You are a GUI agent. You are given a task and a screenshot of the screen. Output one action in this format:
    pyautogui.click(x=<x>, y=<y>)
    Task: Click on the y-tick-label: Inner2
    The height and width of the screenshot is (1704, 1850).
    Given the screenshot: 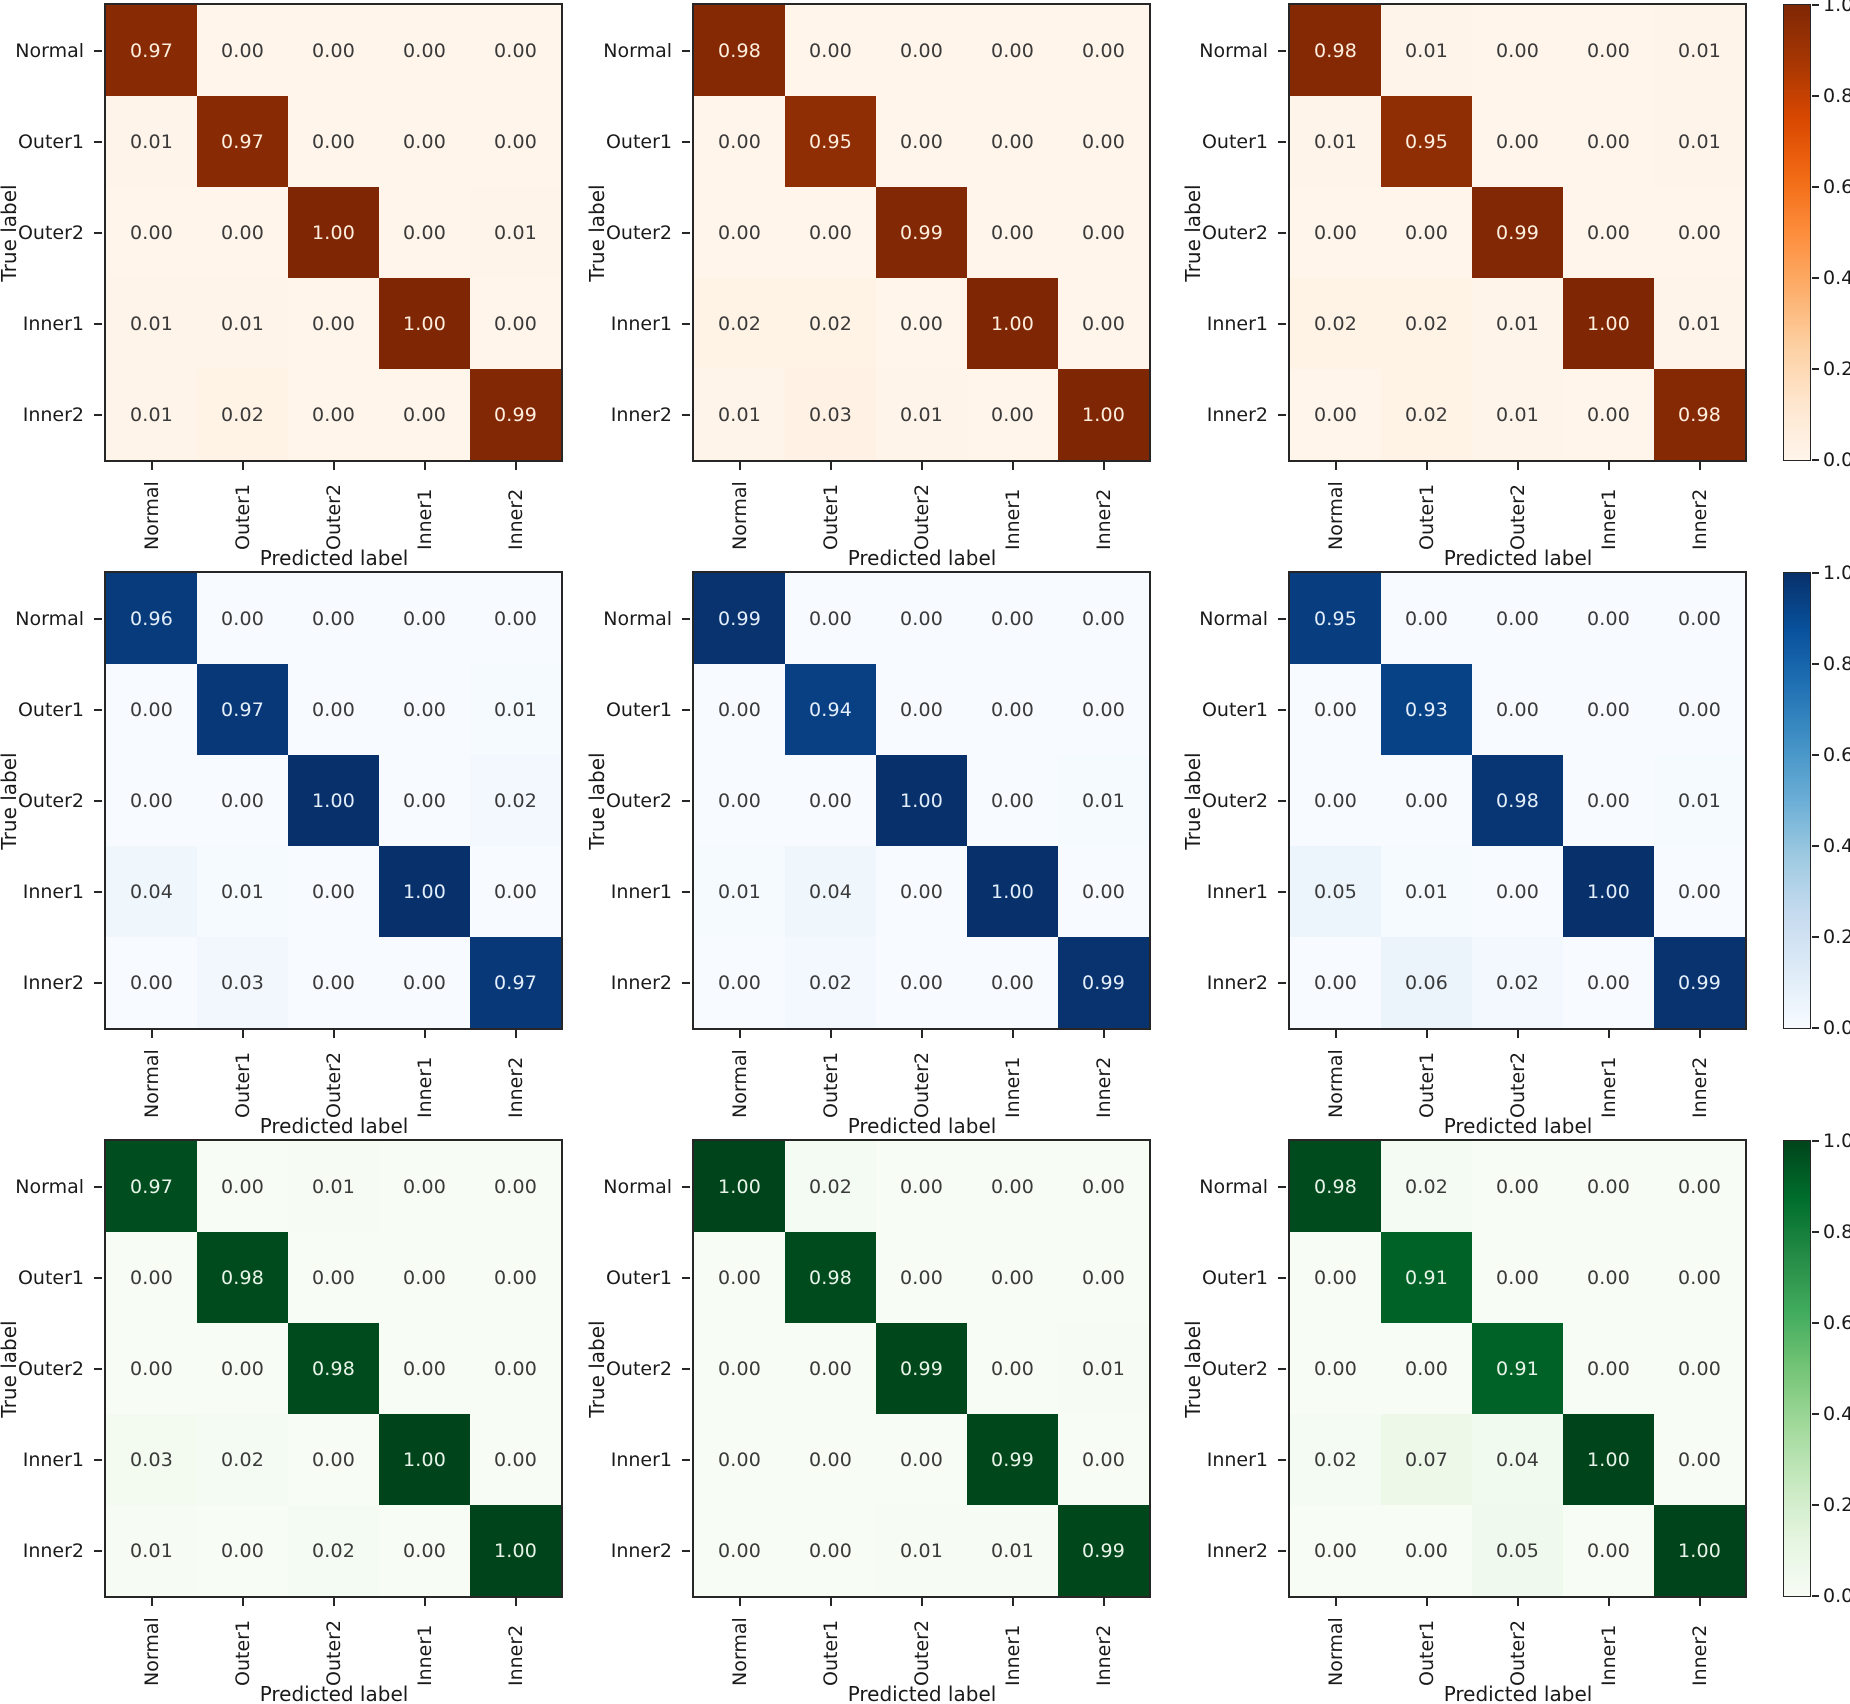 What is the action you would take?
    pyautogui.click(x=641, y=414)
    